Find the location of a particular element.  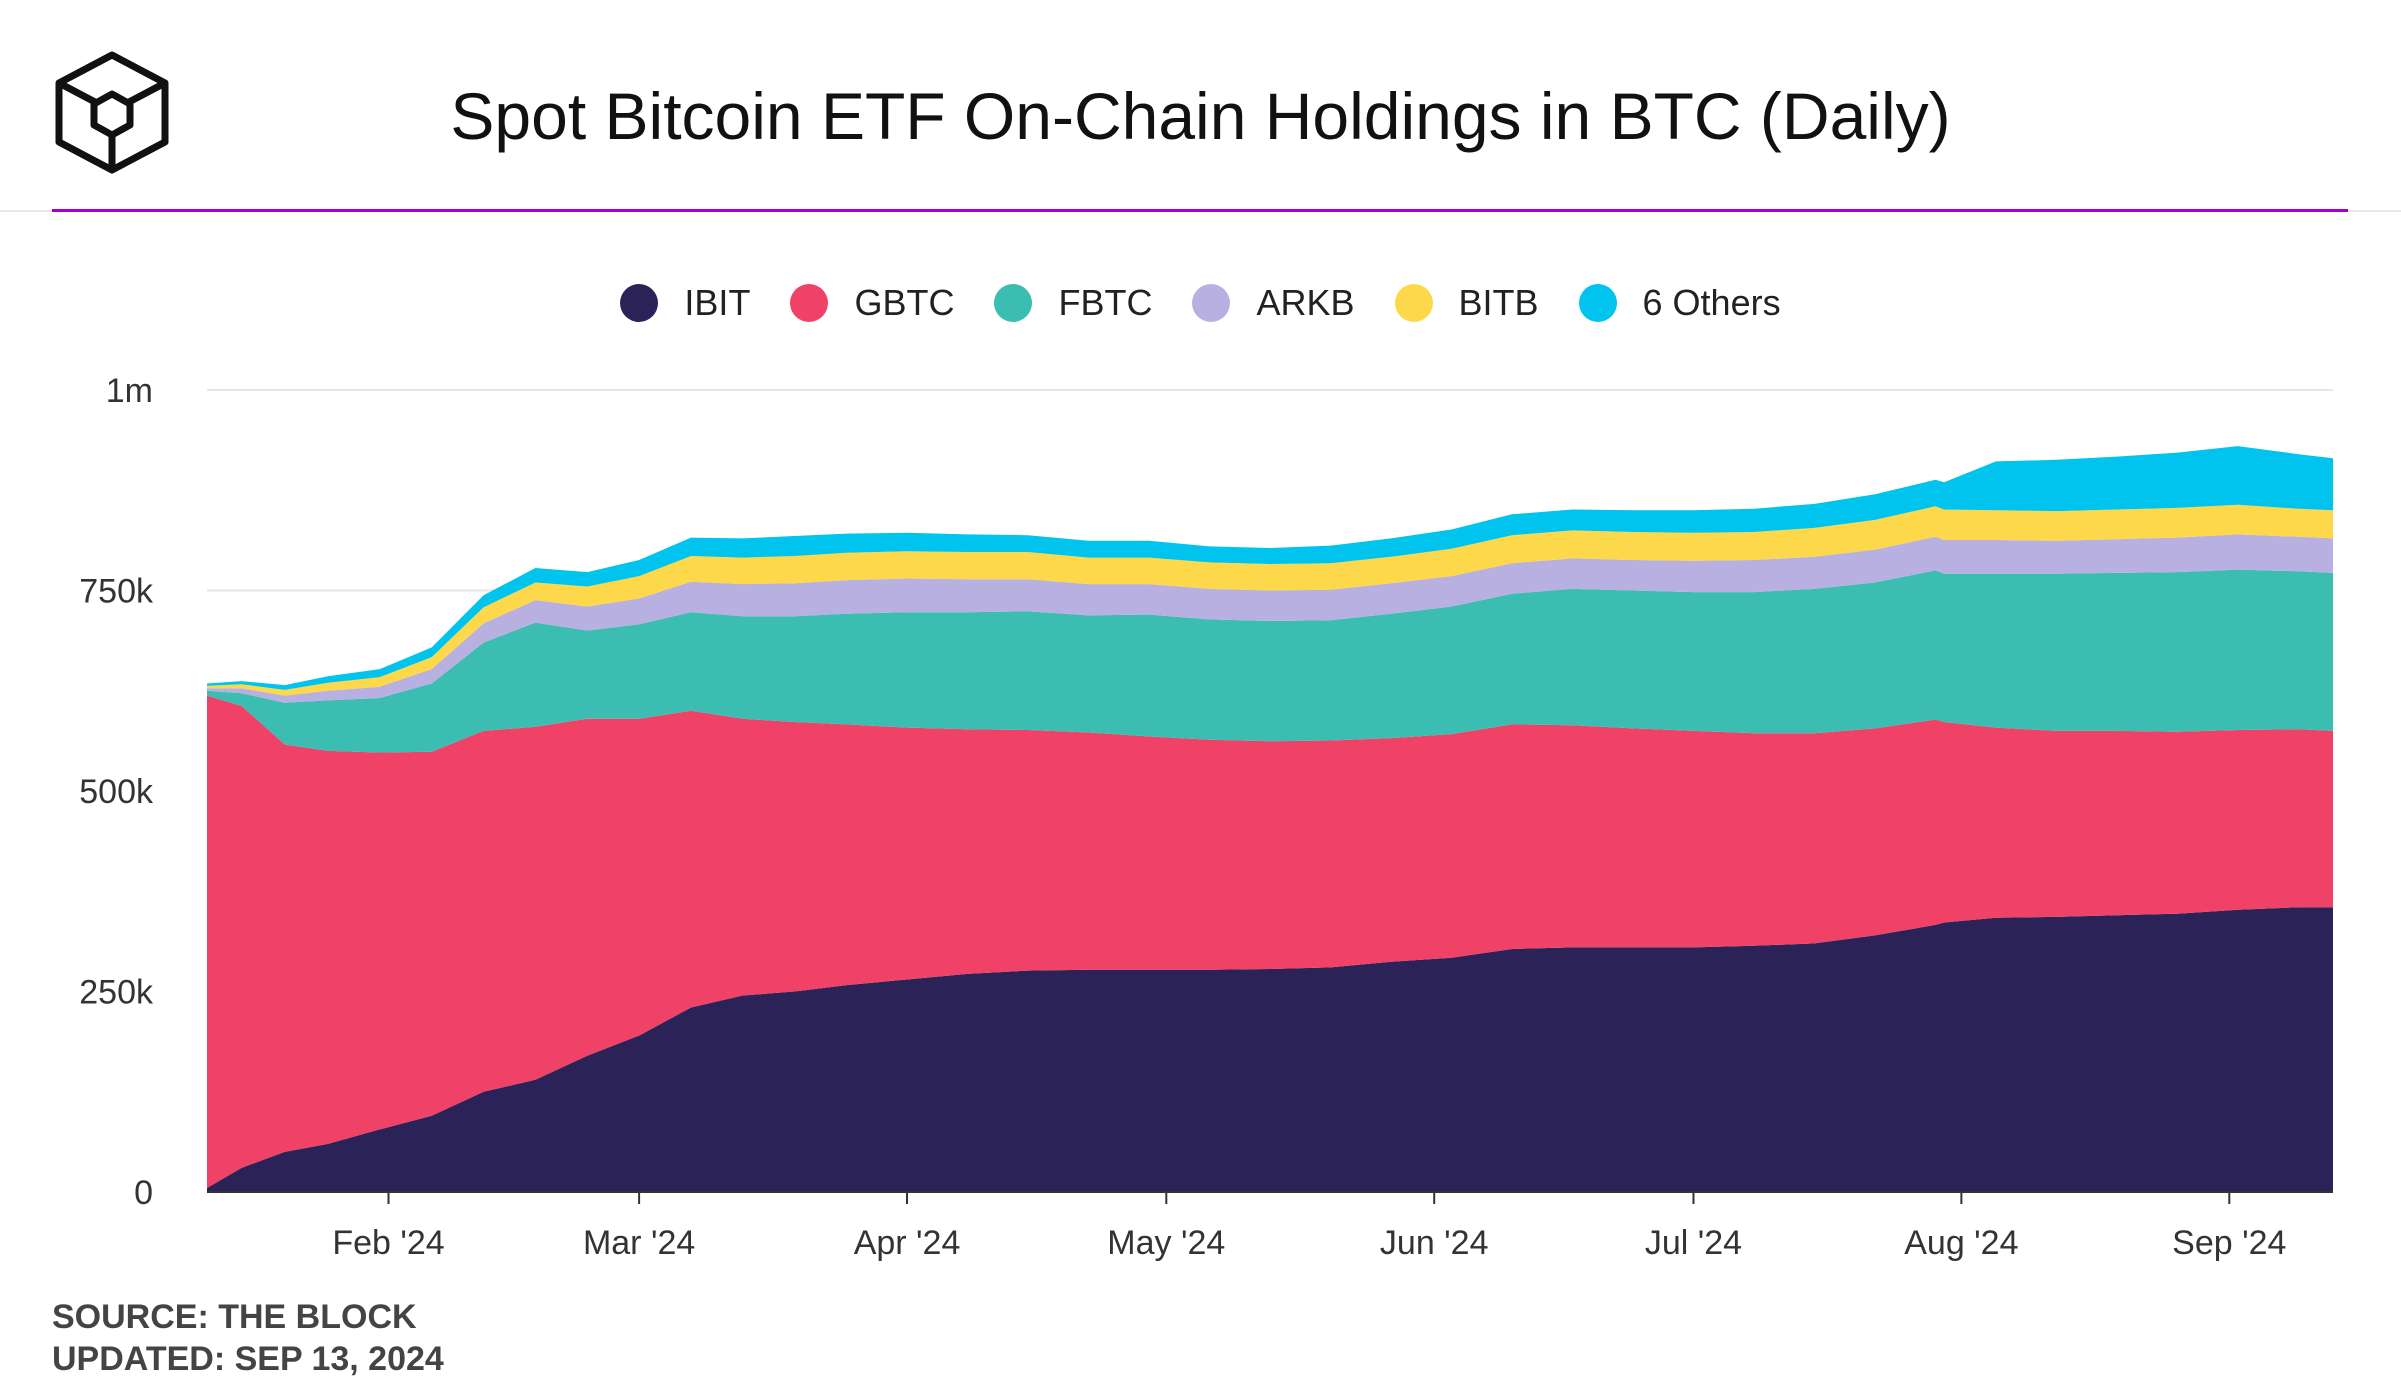

x-tick-label: Aug '24 is located at coordinates (1961, 1243).